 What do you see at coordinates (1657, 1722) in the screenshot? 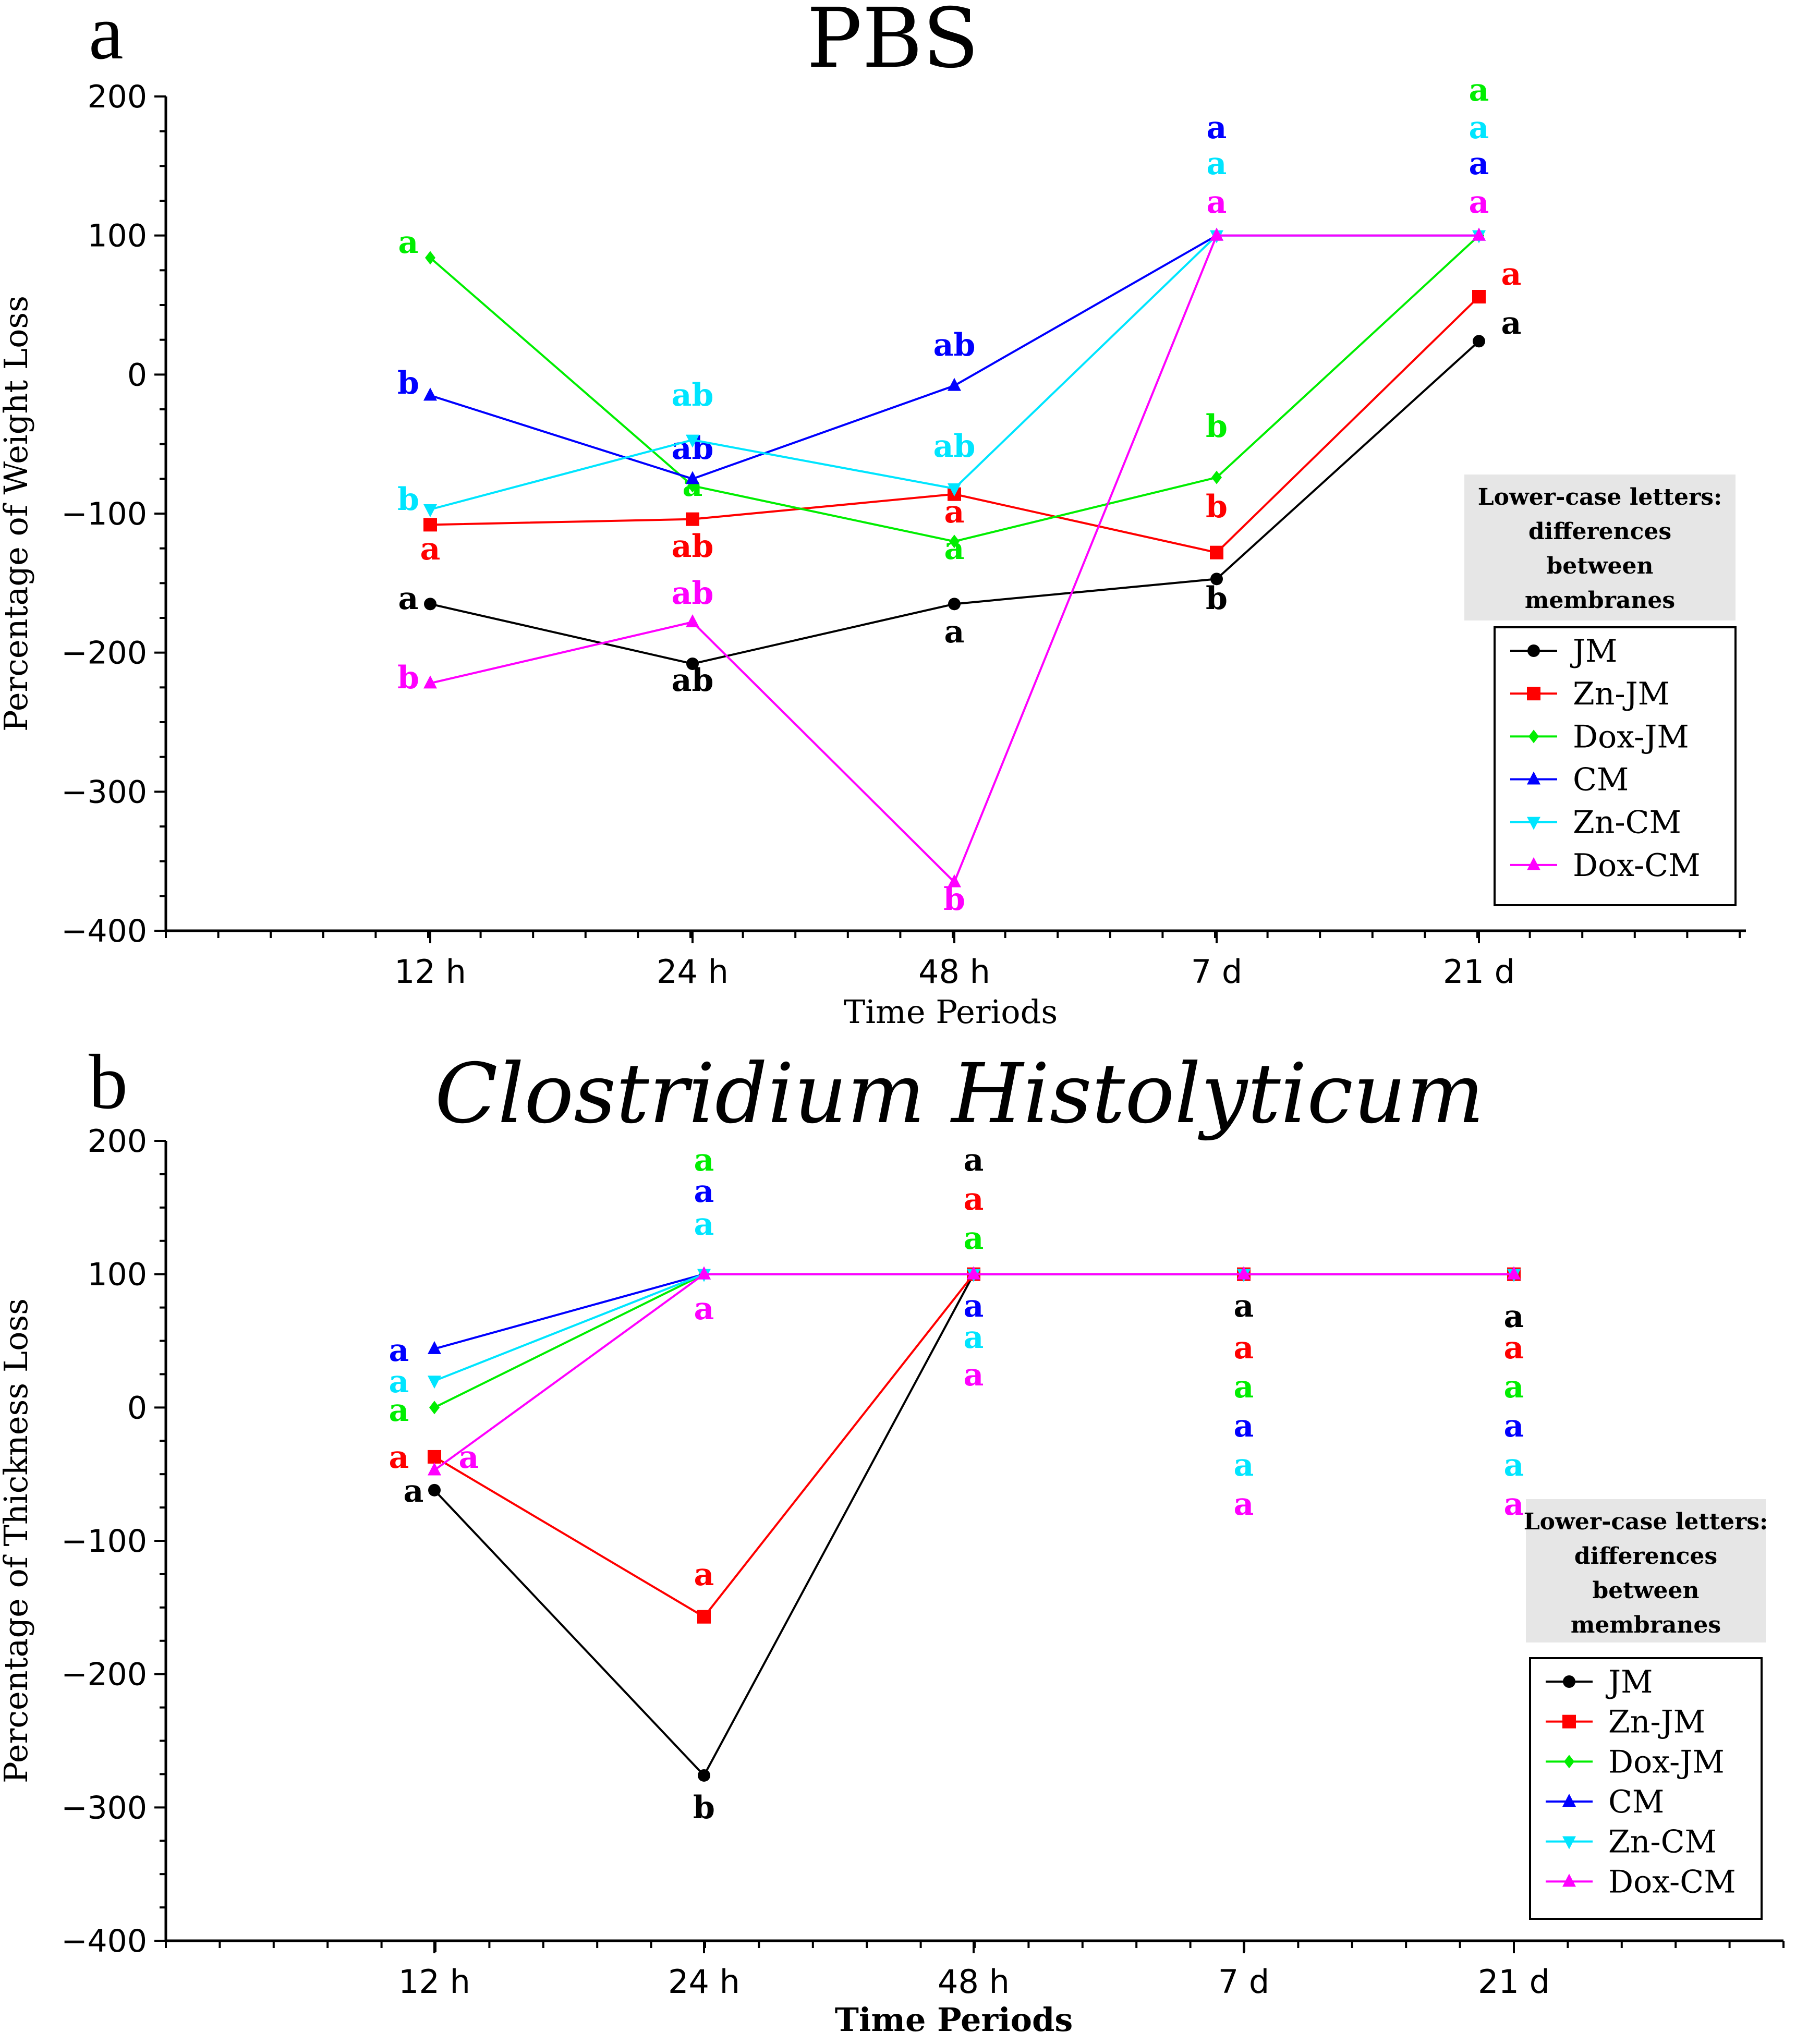
I see `legend-entry-zn-jm: Zn-JM` at bounding box center [1657, 1722].